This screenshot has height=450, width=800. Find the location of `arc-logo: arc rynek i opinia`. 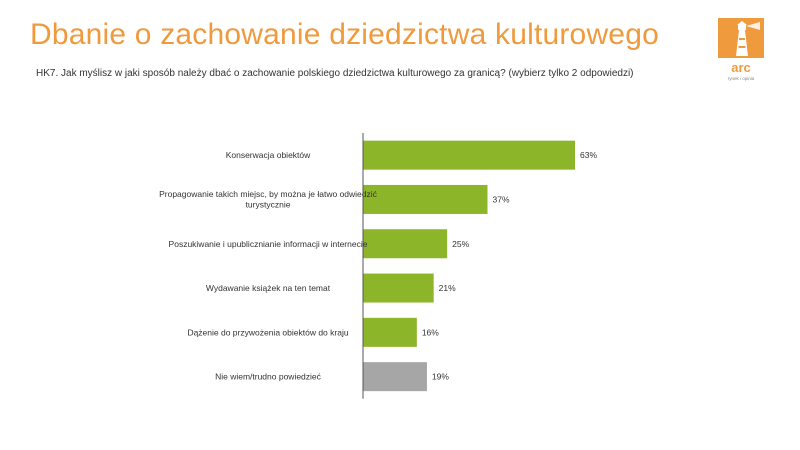

arc-logo: arc rynek i opinia is located at coordinates (741, 49).